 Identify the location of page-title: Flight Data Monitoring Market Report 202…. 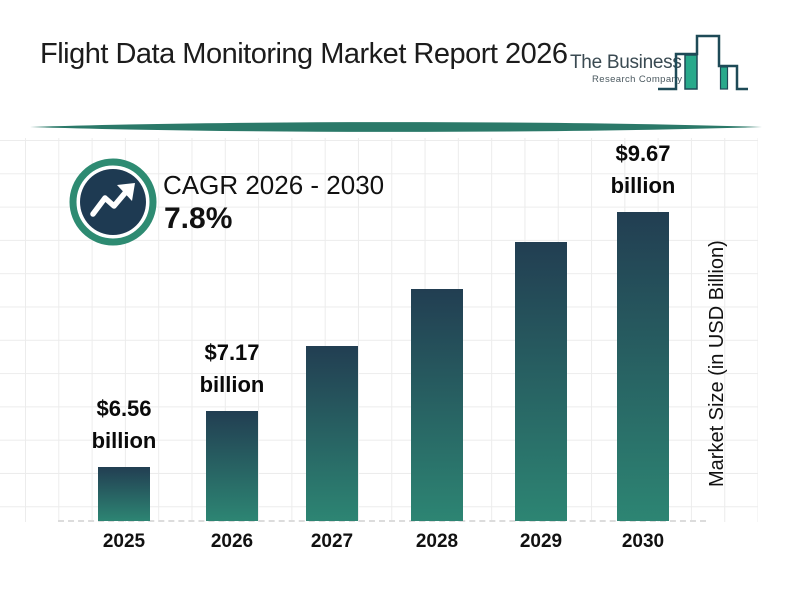
(304, 54).